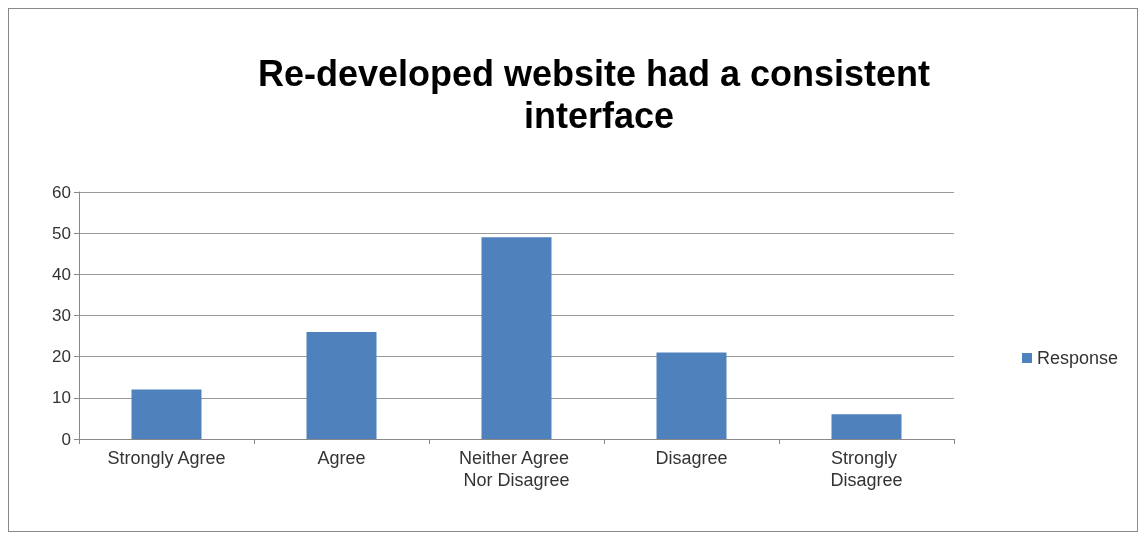 The image size is (1148, 542). Describe the element at coordinates (61, 274) in the screenshot. I see `y-tick-label: 40` at that location.